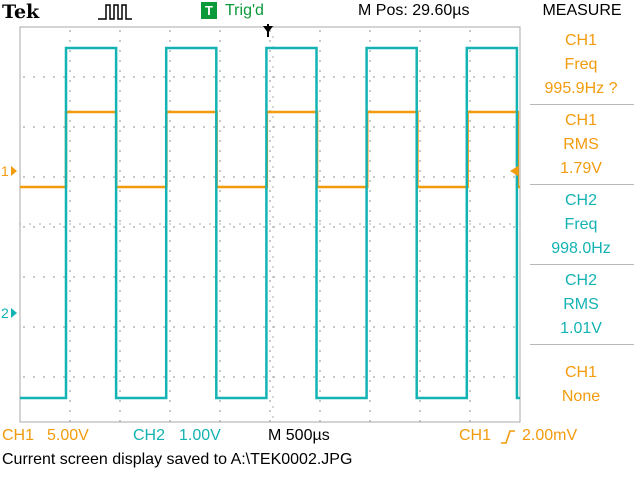  What do you see at coordinates (581, 88) in the screenshot?
I see `measure-value: 995.9Hz ?` at bounding box center [581, 88].